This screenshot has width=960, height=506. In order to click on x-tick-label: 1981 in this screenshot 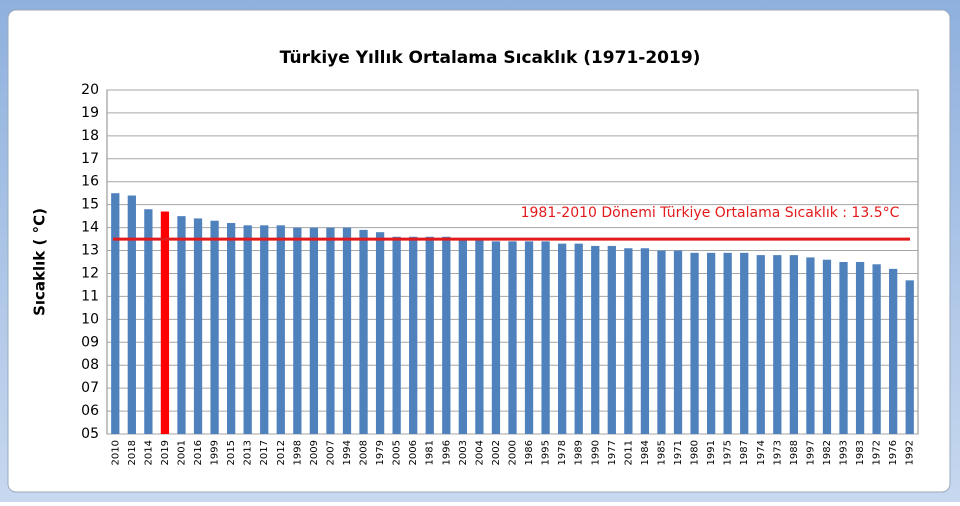, I will do `click(430, 452)`.